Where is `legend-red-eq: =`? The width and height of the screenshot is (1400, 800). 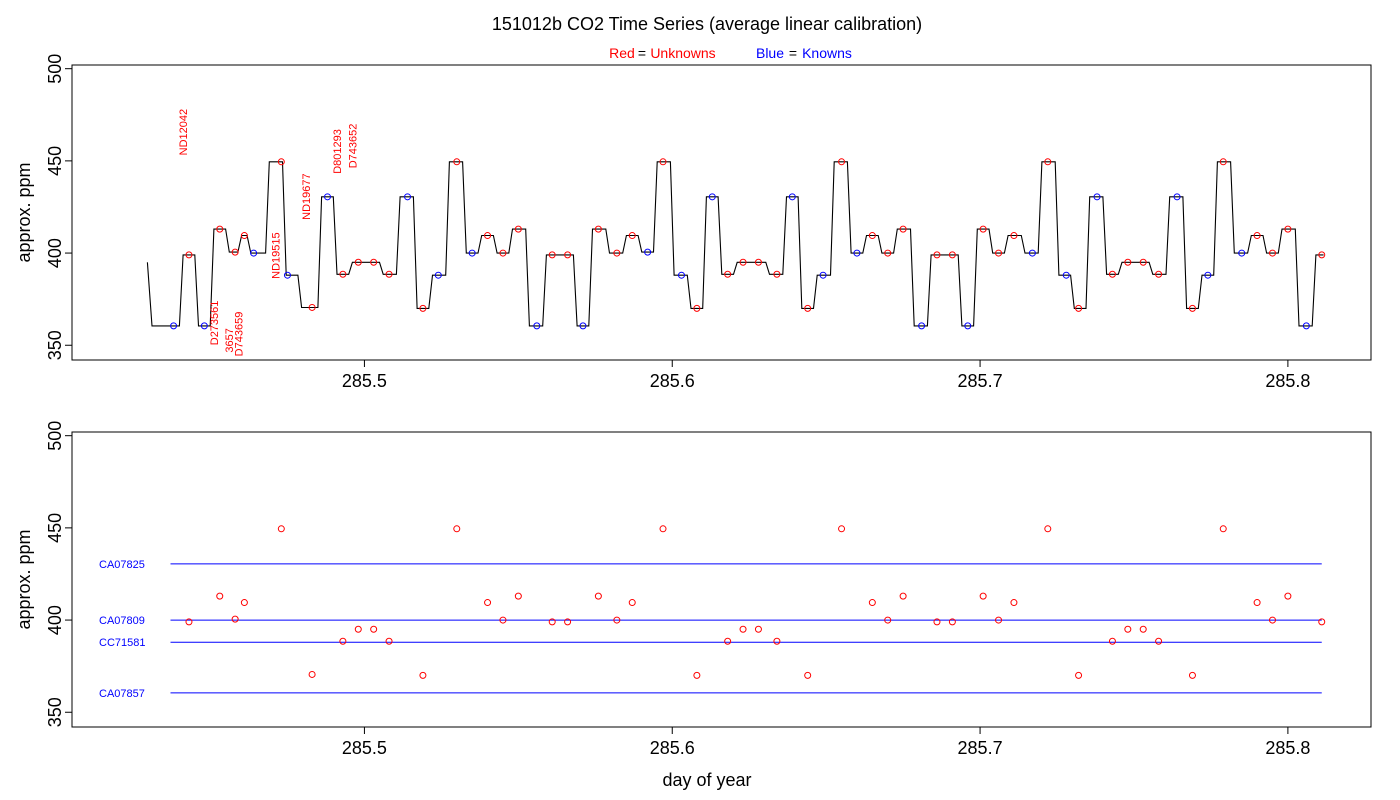
legend-red-eq: = is located at coordinates (642, 53).